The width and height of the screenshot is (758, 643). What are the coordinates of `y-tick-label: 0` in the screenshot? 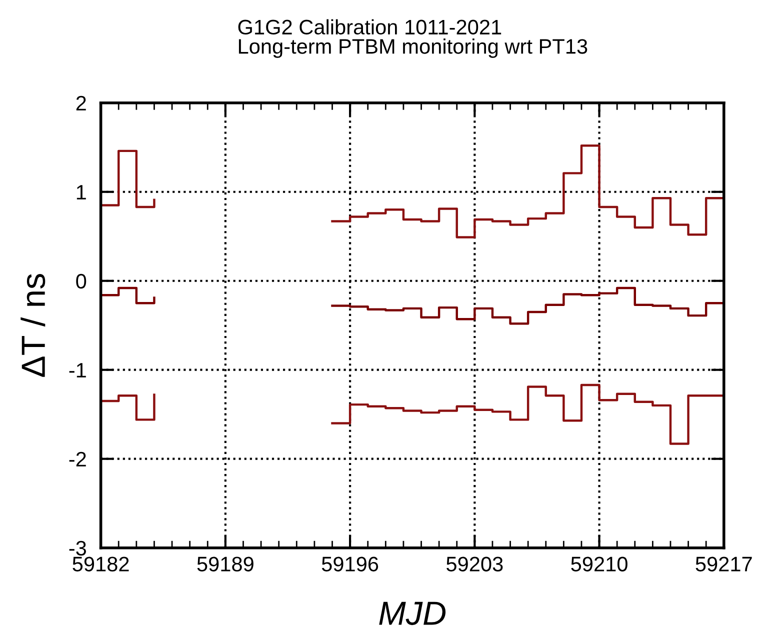 It's located at (81, 281).